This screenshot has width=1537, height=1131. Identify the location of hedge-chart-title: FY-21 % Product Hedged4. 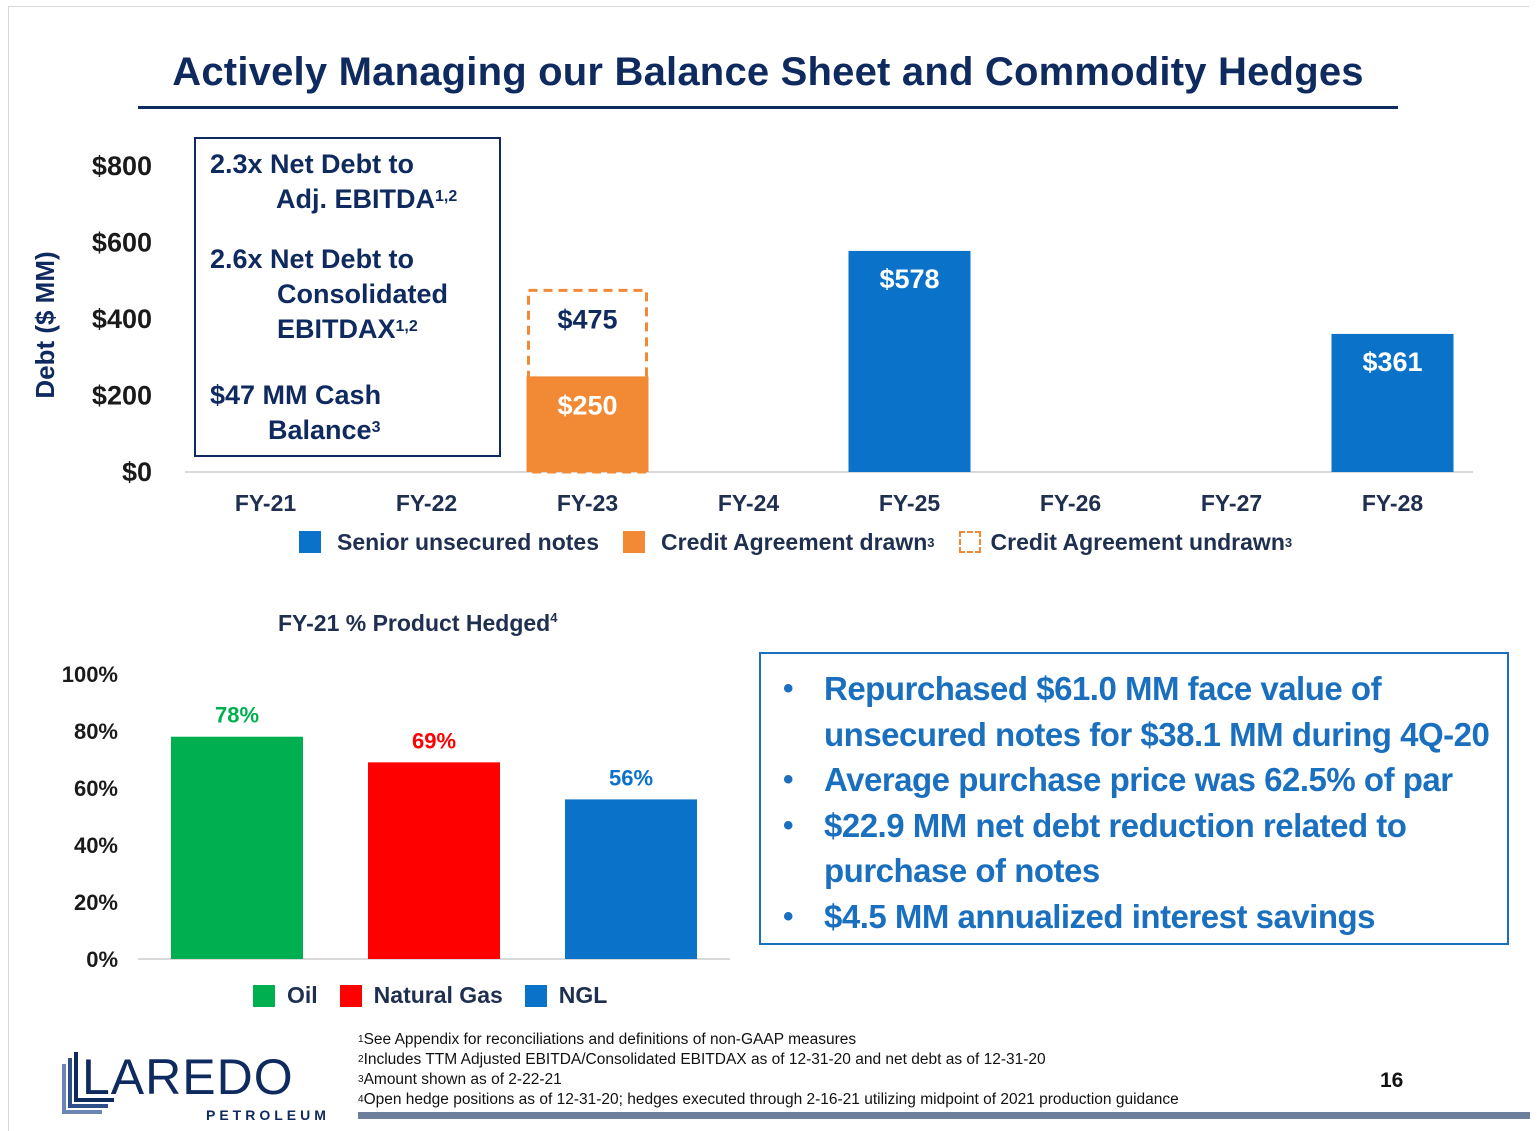
(417, 623).